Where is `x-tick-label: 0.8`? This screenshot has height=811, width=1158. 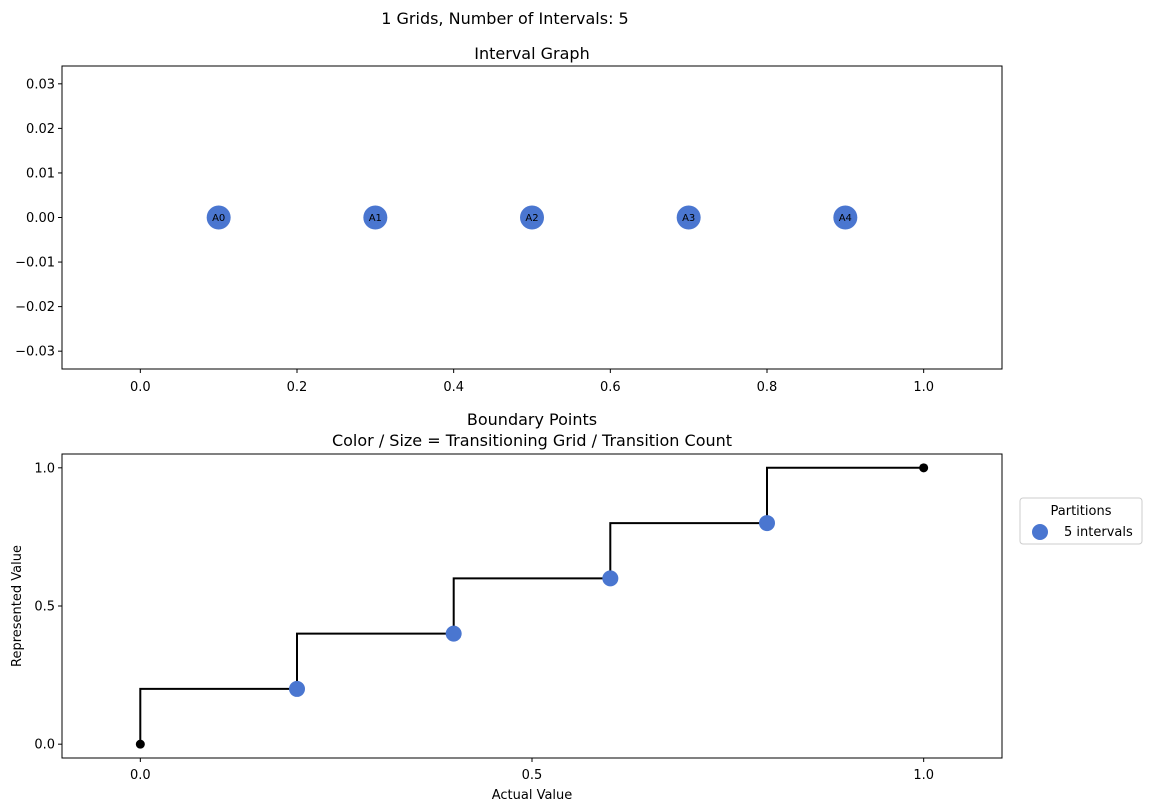 x-tick-label: 0.8 is located at coordinates (767, 387).